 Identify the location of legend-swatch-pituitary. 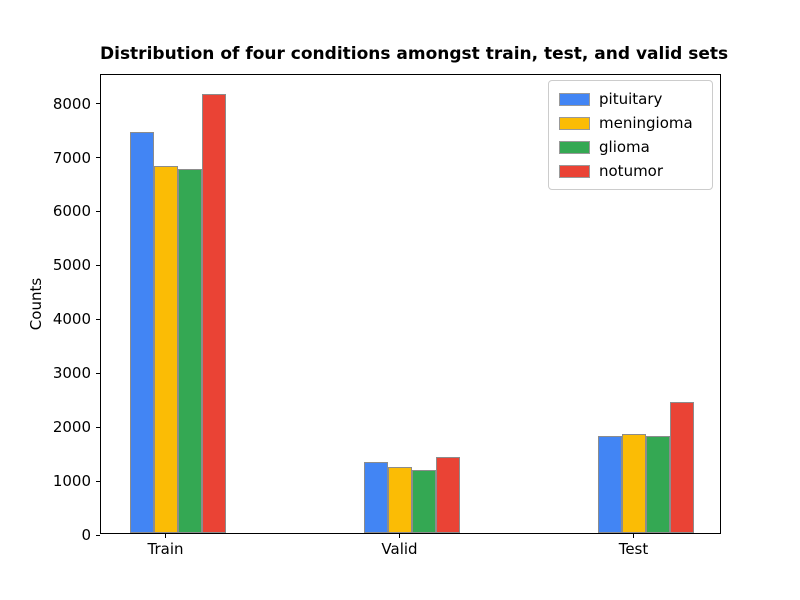
(574, 99).